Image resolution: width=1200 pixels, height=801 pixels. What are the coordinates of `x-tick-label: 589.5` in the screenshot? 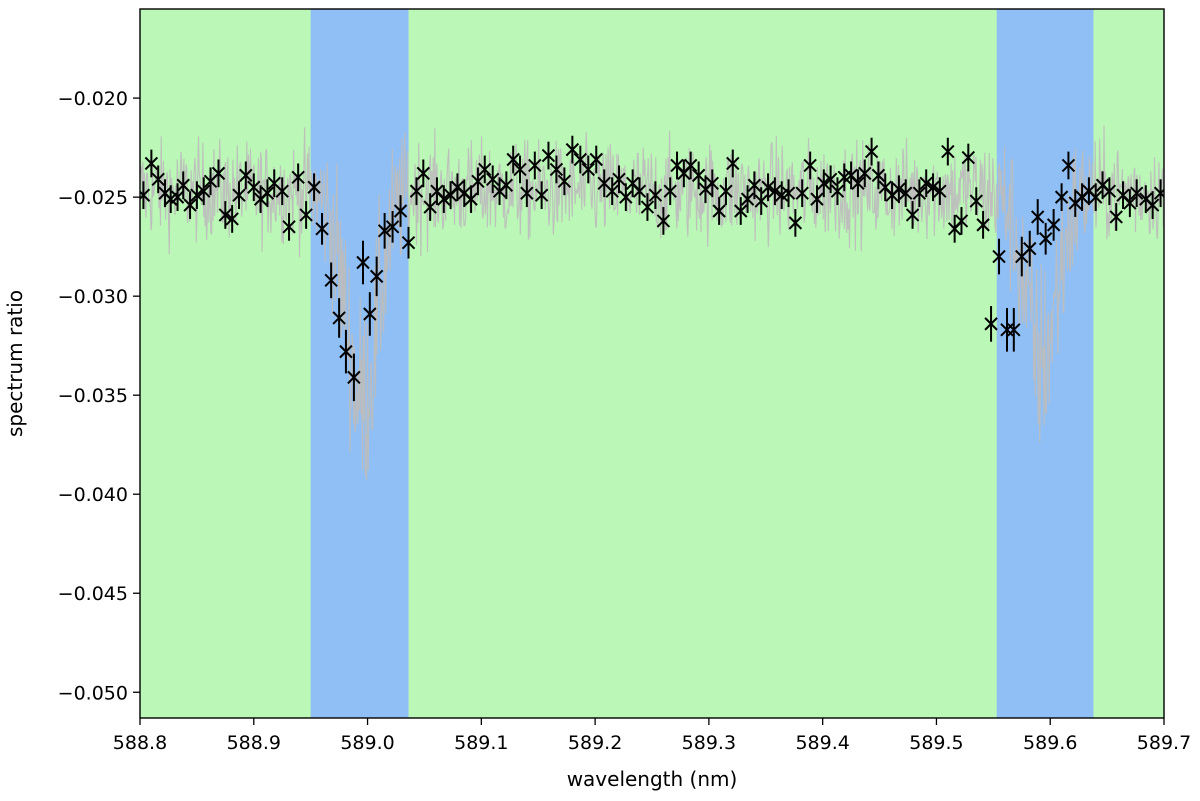 It's located at (936, 743).